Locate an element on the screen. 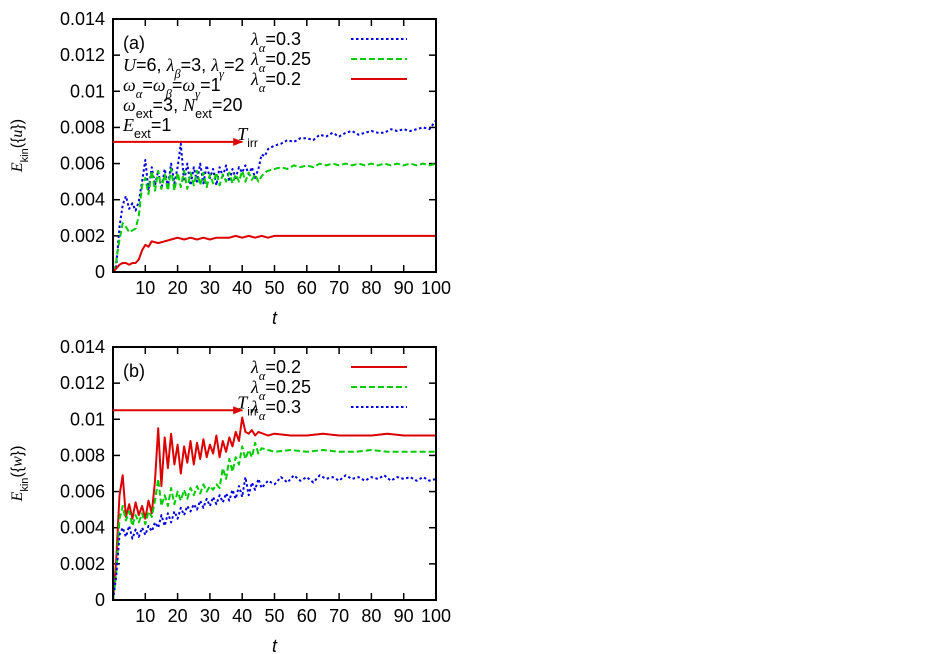 This screenshot has height=654, width=934. parameter-annotation: ωext=3, Next=20 is located at coordinates (182, 108).